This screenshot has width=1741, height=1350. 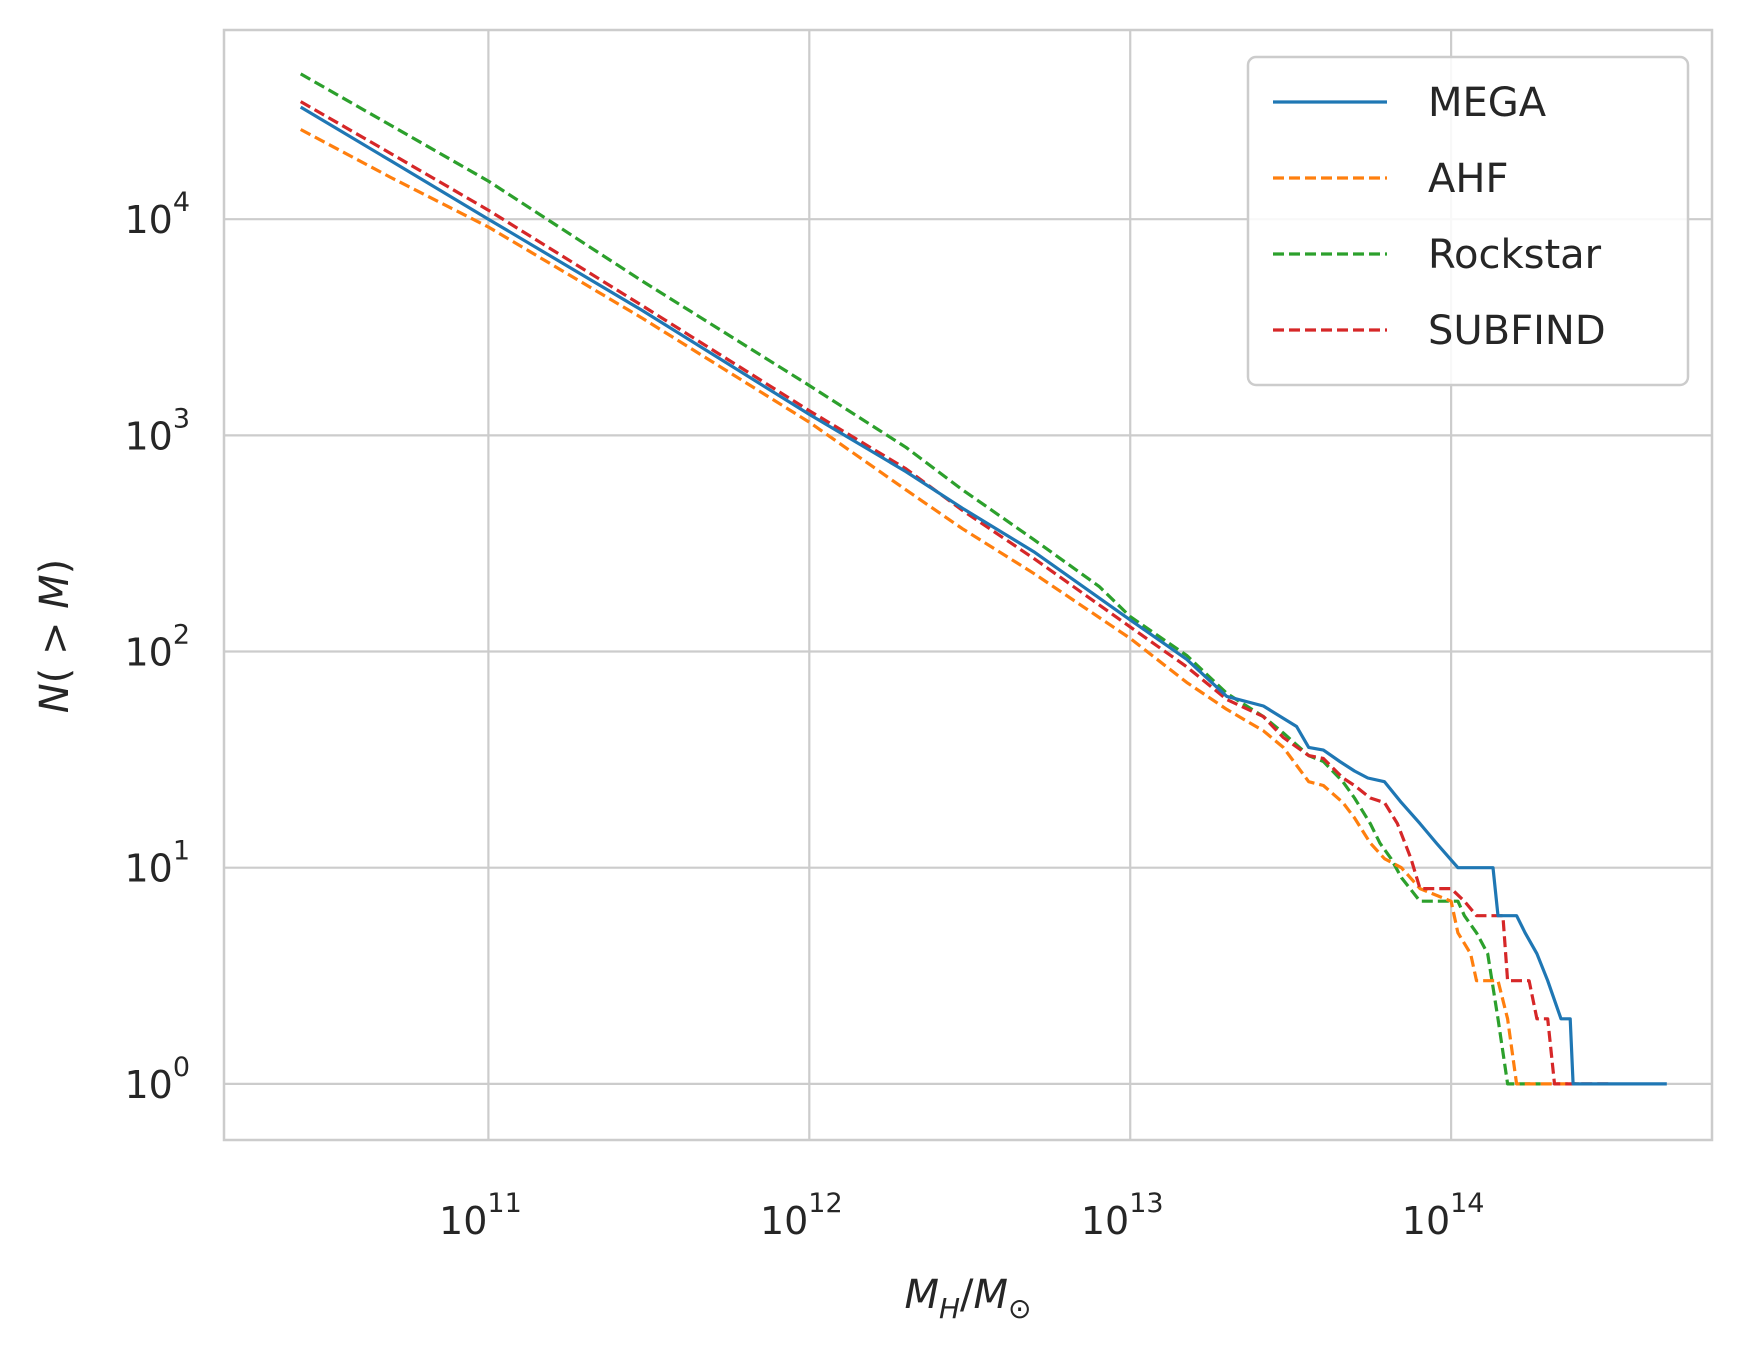 I want to click on legend-label-subfind: SUBFIND, so click(x=1517, y=331).